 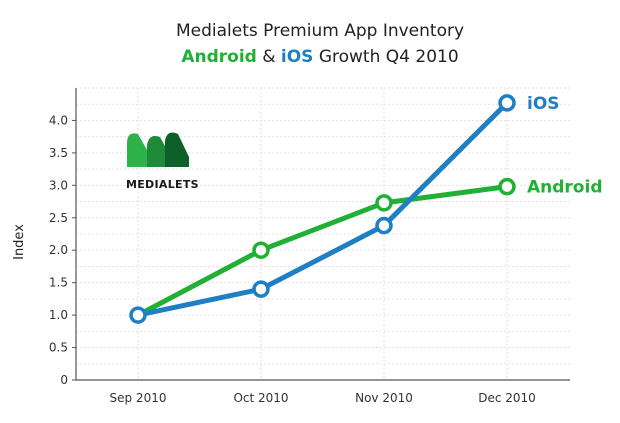 I want to click on y-tick-label: 1.5, so click(x=58, y=283).